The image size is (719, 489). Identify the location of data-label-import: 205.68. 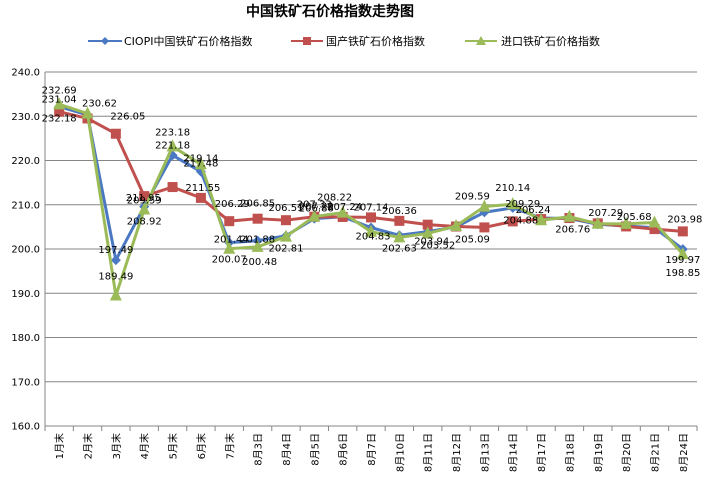
(634, 217).